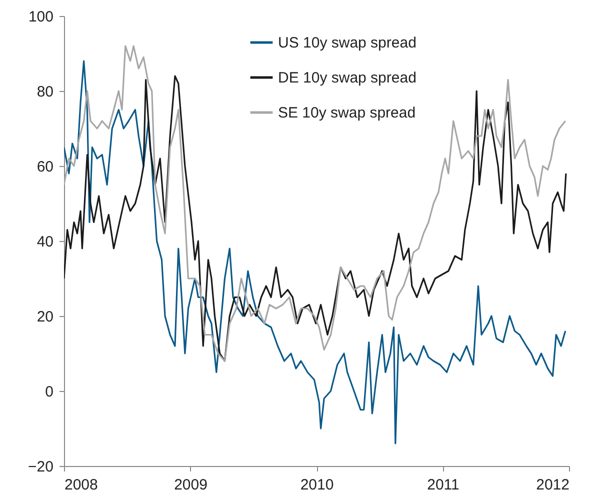 The image size is (607, 503). I want to click on y-tick-label: 60, so click(45, 167).